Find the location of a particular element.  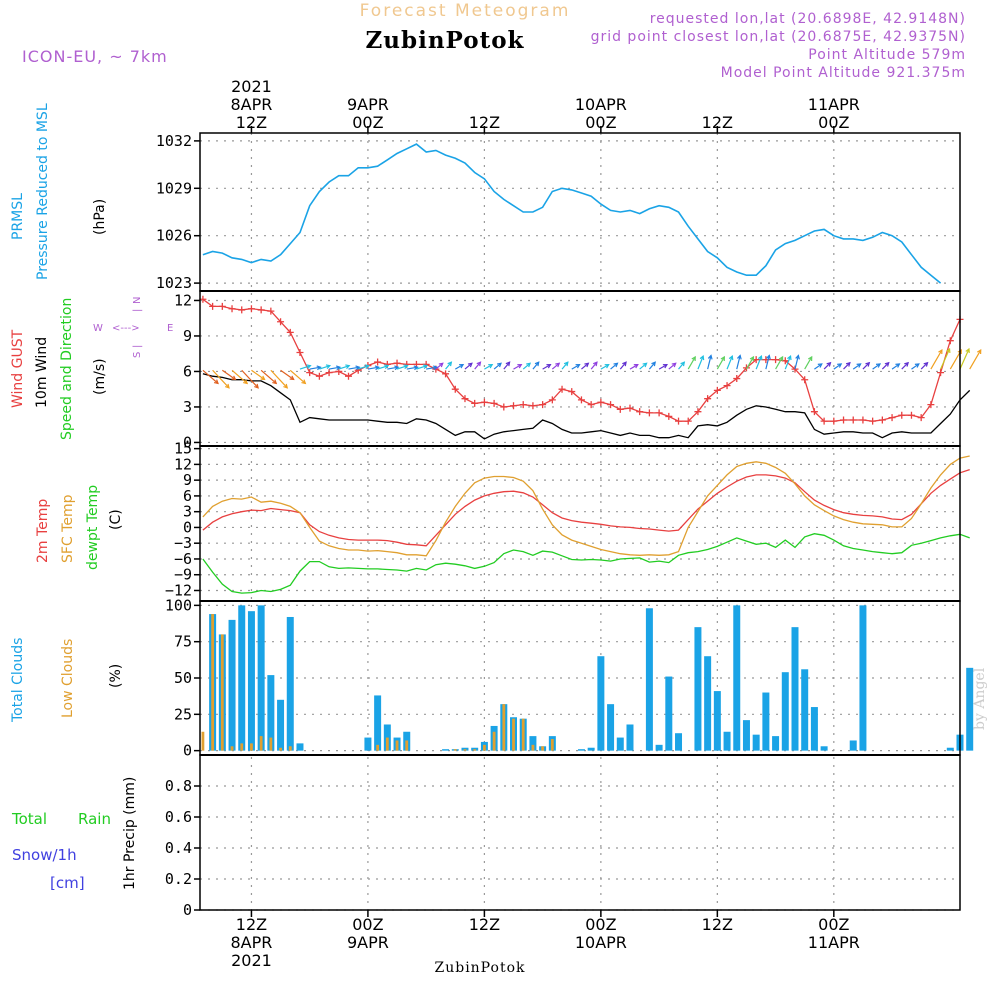

time-label-top: 00Z is located at coordinates (833, 122).